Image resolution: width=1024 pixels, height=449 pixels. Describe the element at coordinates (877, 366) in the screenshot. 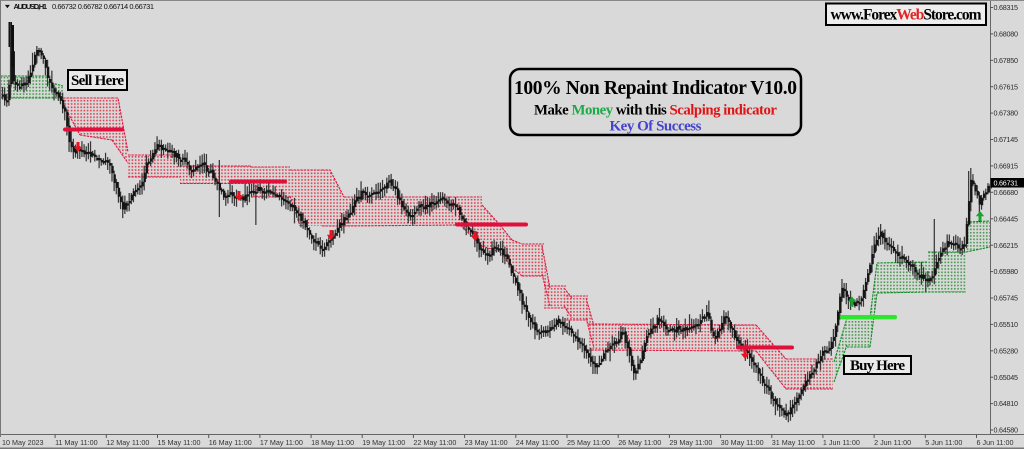

I see `svg-text: Buy Here` at that location.